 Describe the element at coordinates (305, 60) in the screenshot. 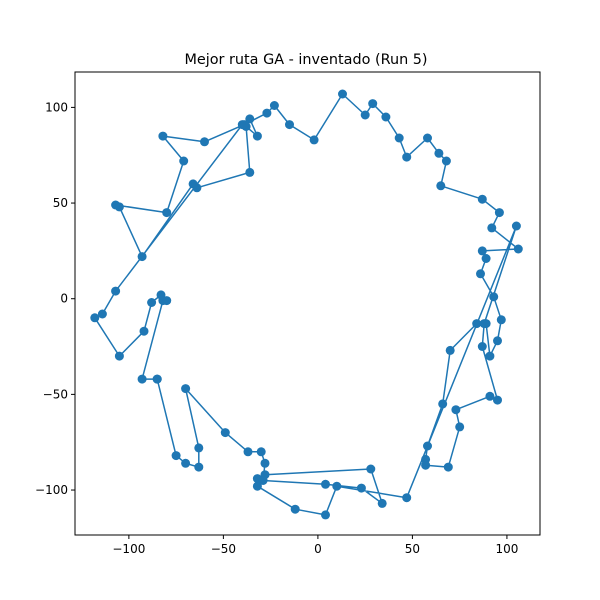

I see `chart-title: Mejor ruta GA - inventado (Run 5)` at that location.